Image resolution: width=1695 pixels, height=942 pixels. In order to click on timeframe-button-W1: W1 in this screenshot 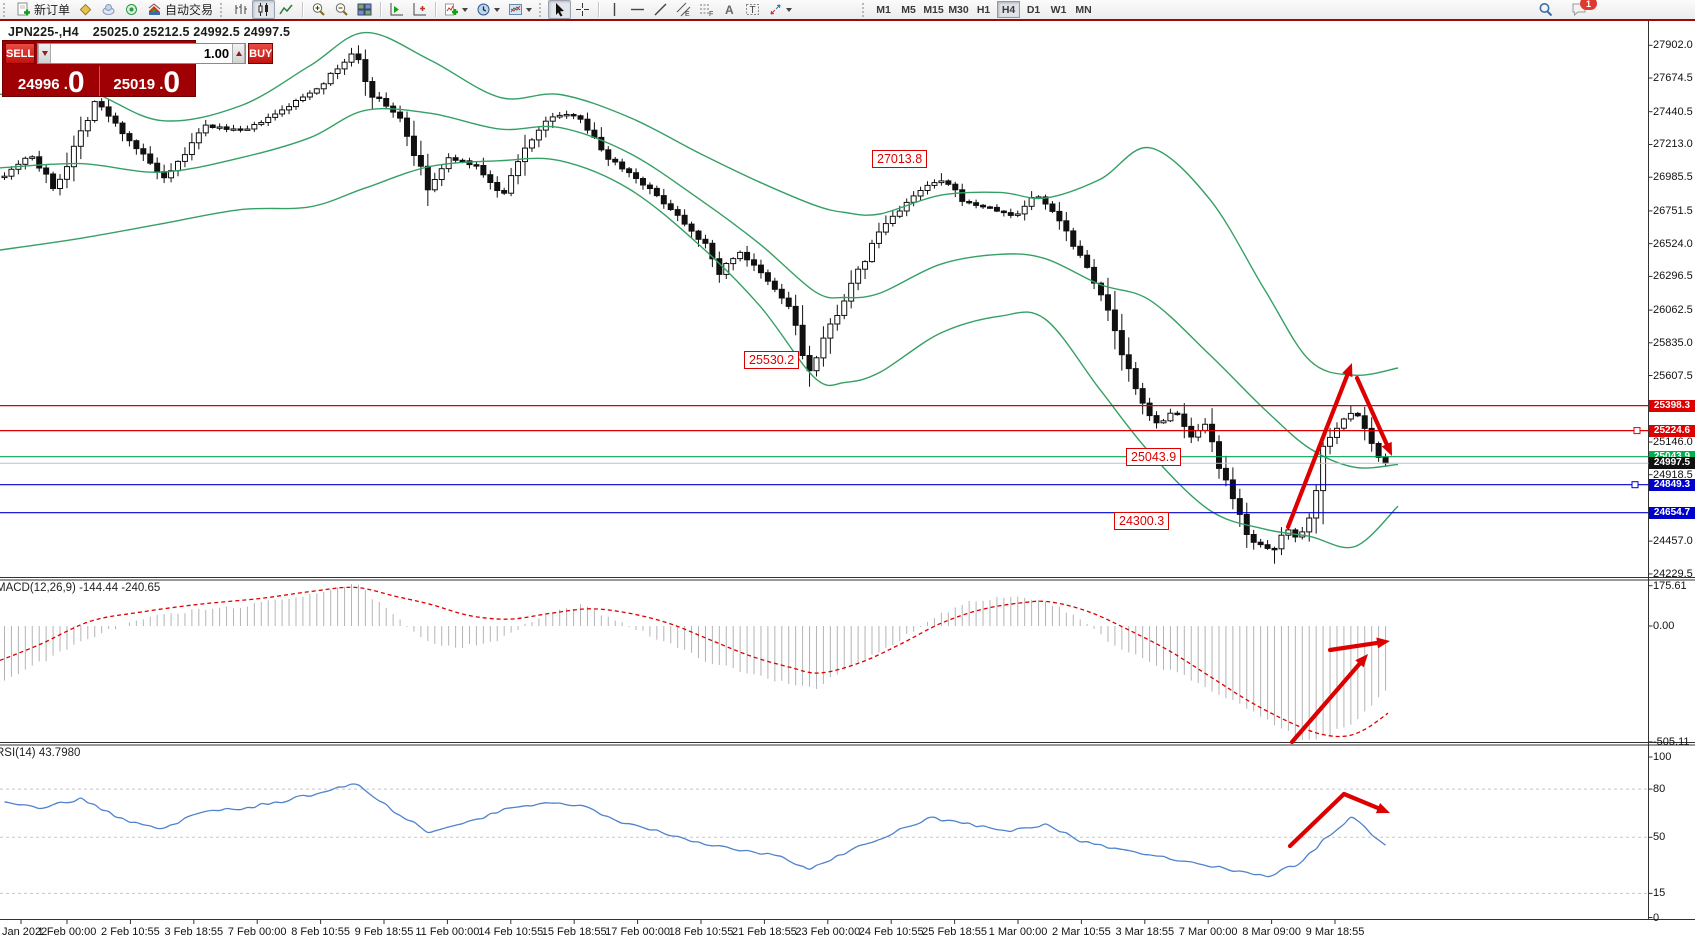, I will do `click(1058, 9)`.